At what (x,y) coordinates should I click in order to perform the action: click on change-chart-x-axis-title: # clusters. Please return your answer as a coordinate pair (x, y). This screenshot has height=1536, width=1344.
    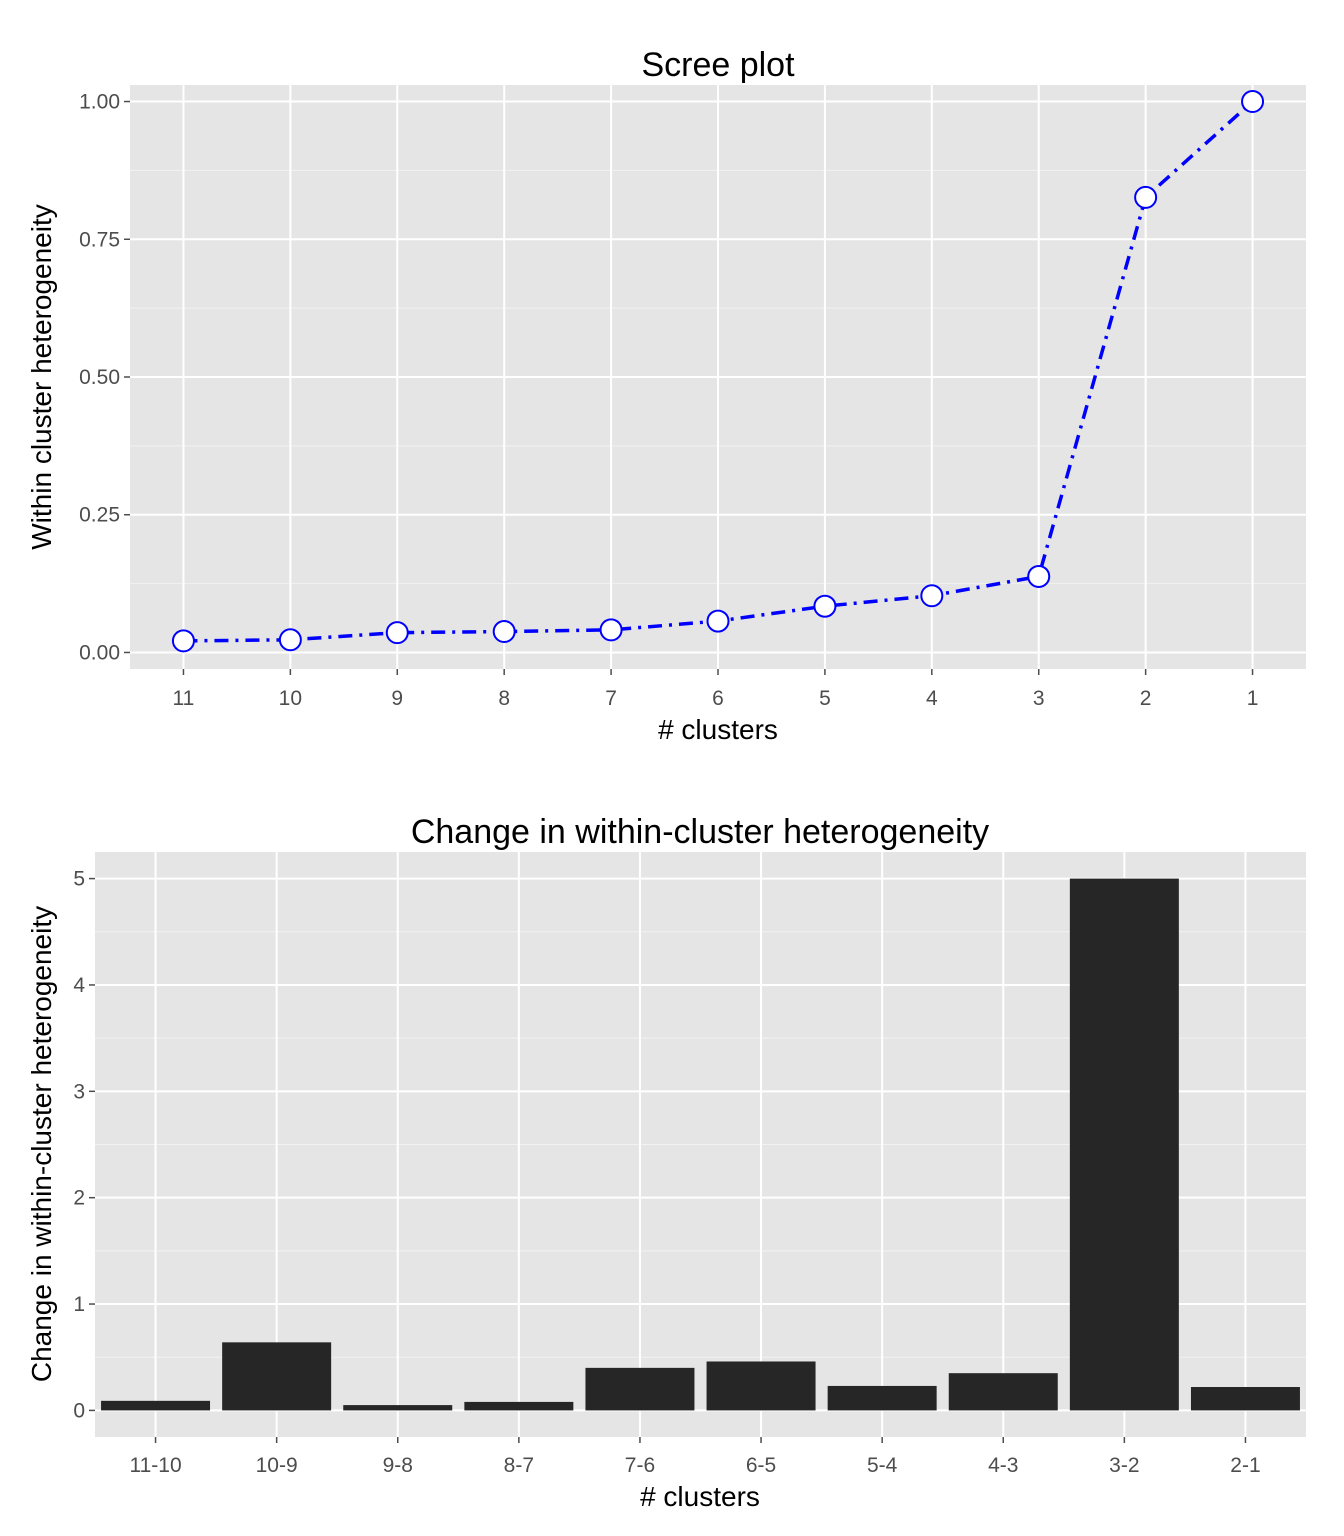
    Looking at the image, I should click on (700, 1496).